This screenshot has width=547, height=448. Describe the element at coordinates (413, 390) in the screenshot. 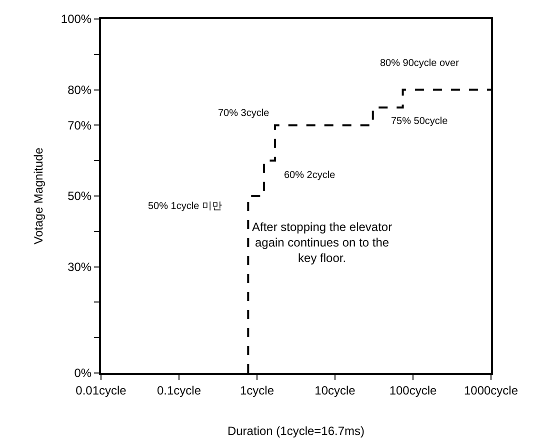

I see `x-tick-label: 100cycle` at that location.